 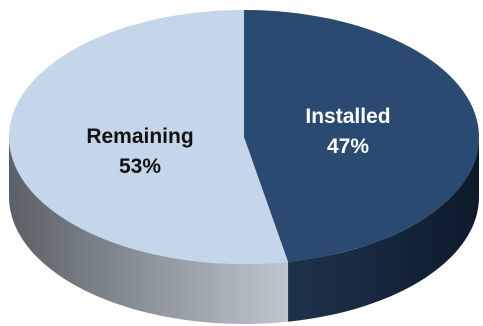 What do you see at coordinates (348, 146) in the screenshot?
I see `installed-value-label: 47%` at bounding box center [348, 146].